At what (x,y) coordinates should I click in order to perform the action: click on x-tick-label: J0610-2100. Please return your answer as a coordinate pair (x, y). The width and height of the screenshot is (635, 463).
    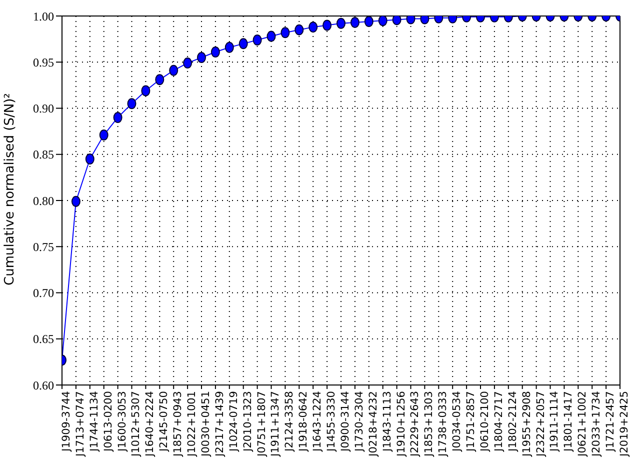
    Looking at the image, I should click on (484, 421).